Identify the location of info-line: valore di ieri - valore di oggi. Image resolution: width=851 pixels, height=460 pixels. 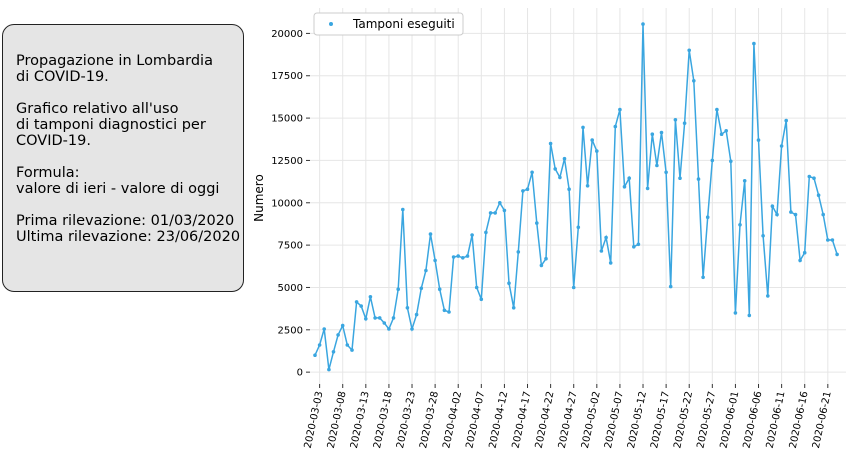
(118, 189).